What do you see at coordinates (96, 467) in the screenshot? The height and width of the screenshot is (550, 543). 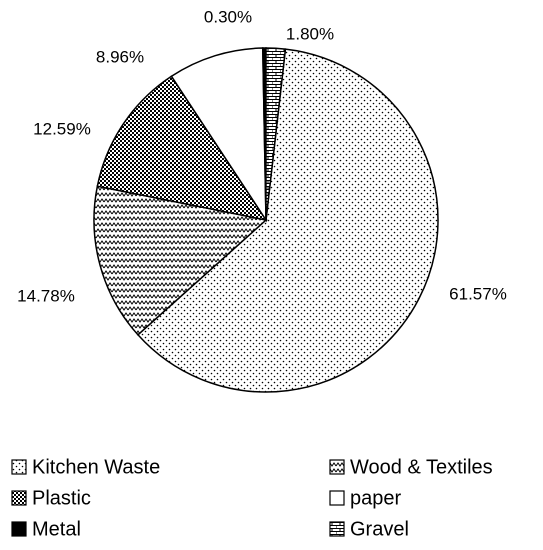 I see `legend-label: Kitchen Waste` at bounding box center [96, 467].